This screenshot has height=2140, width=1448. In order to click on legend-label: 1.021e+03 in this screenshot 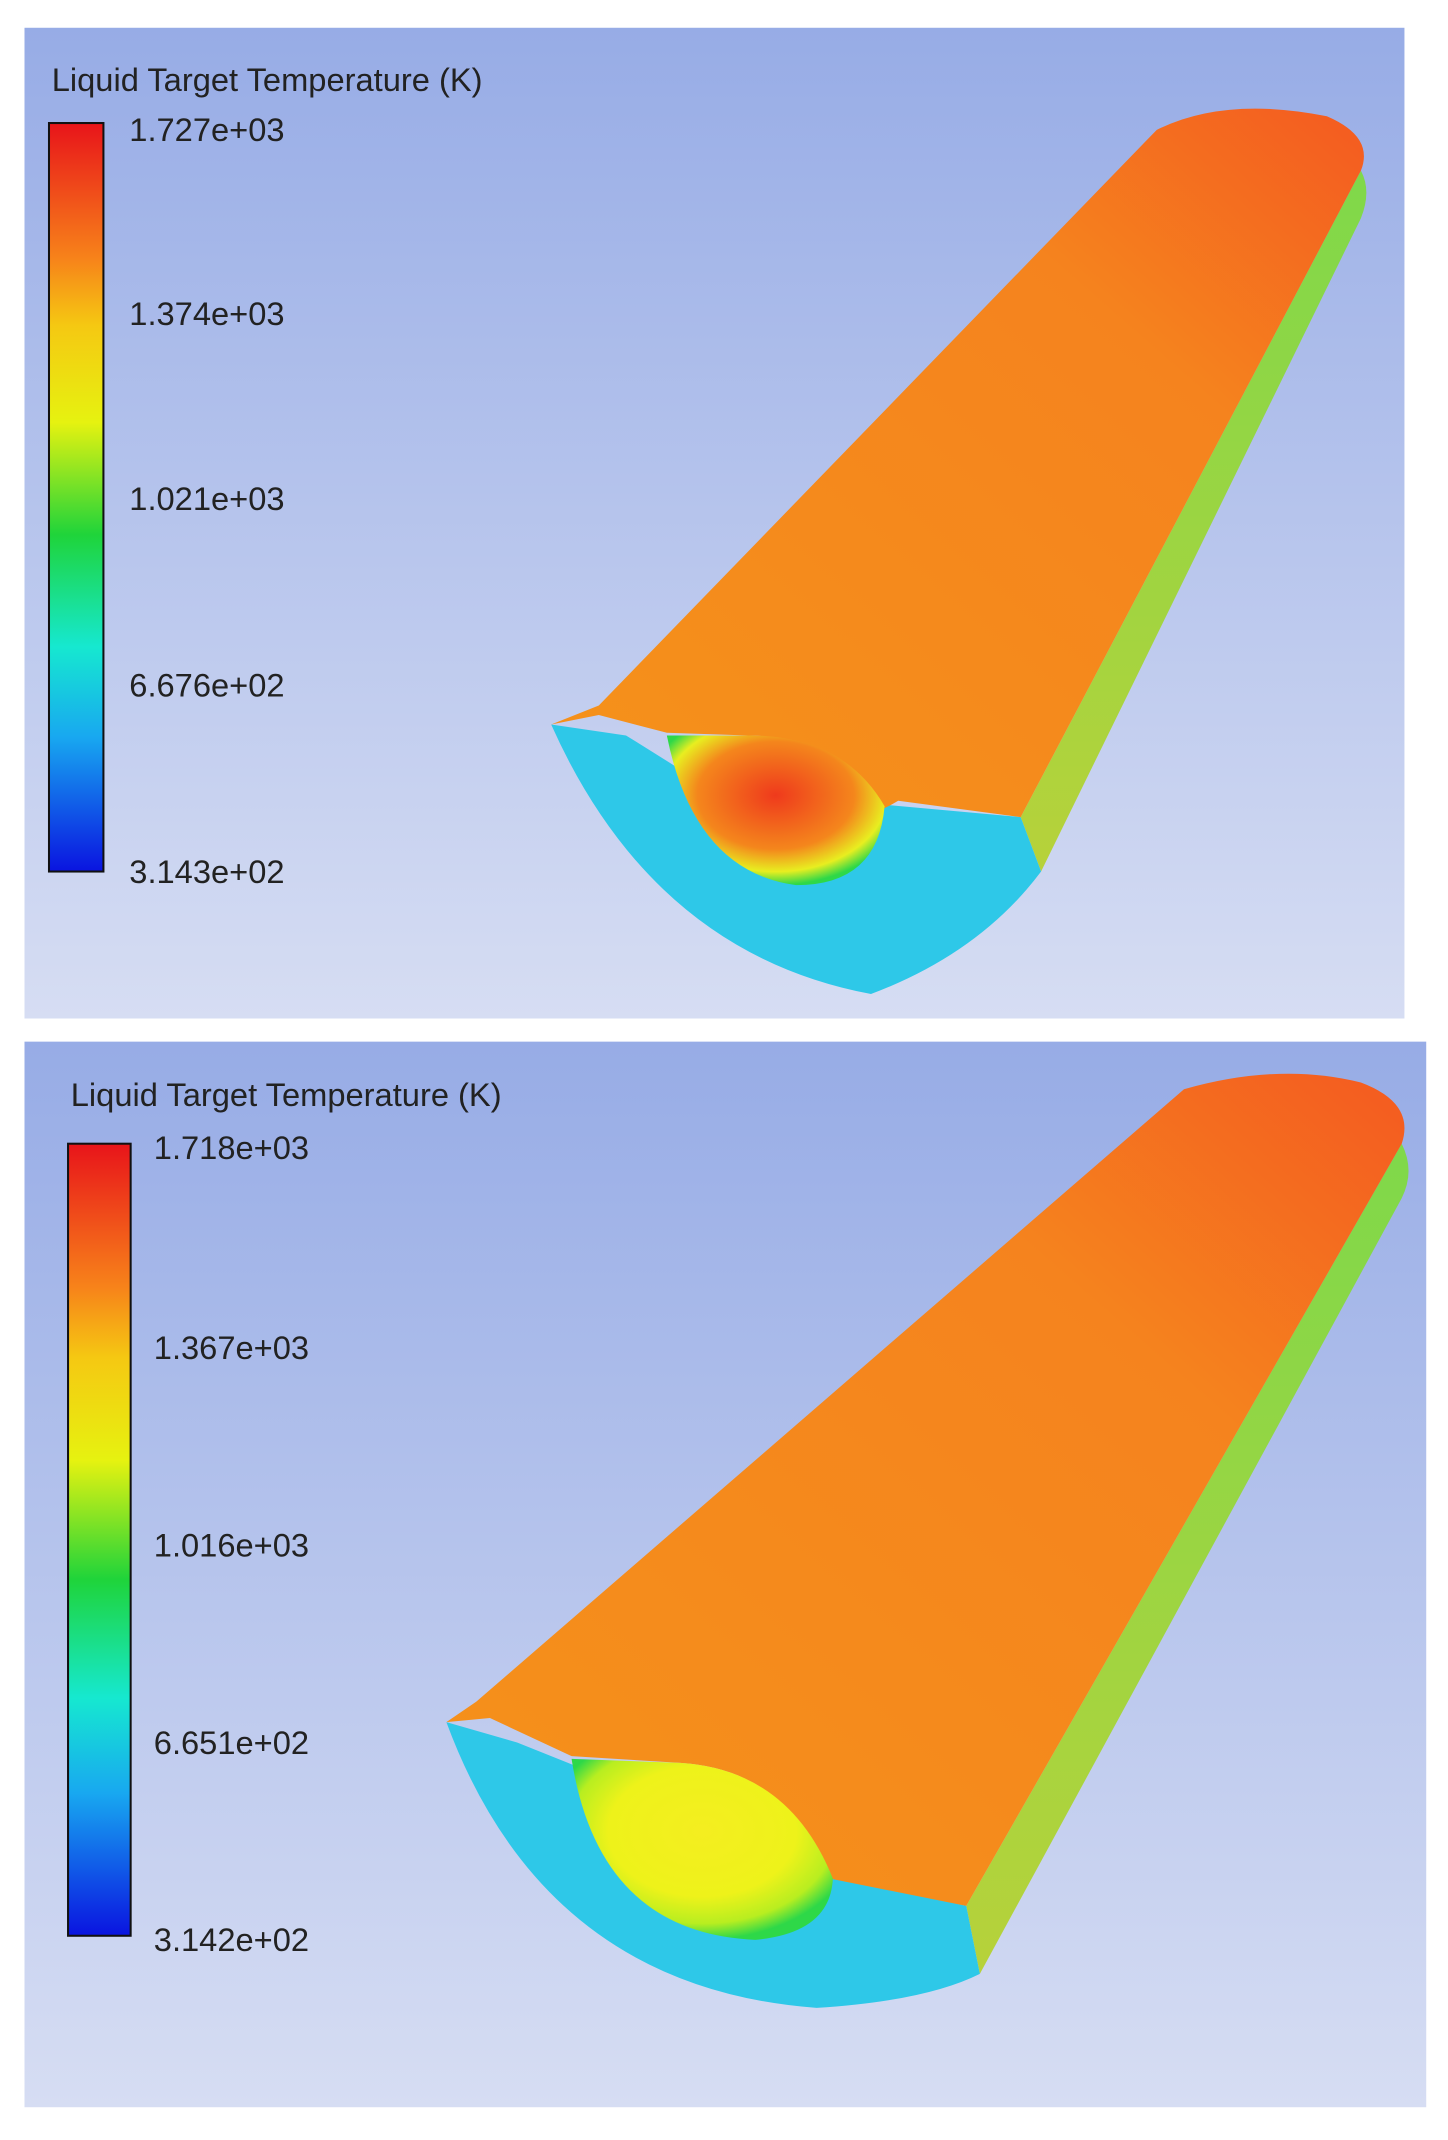, I will do `click(206, 498)`.